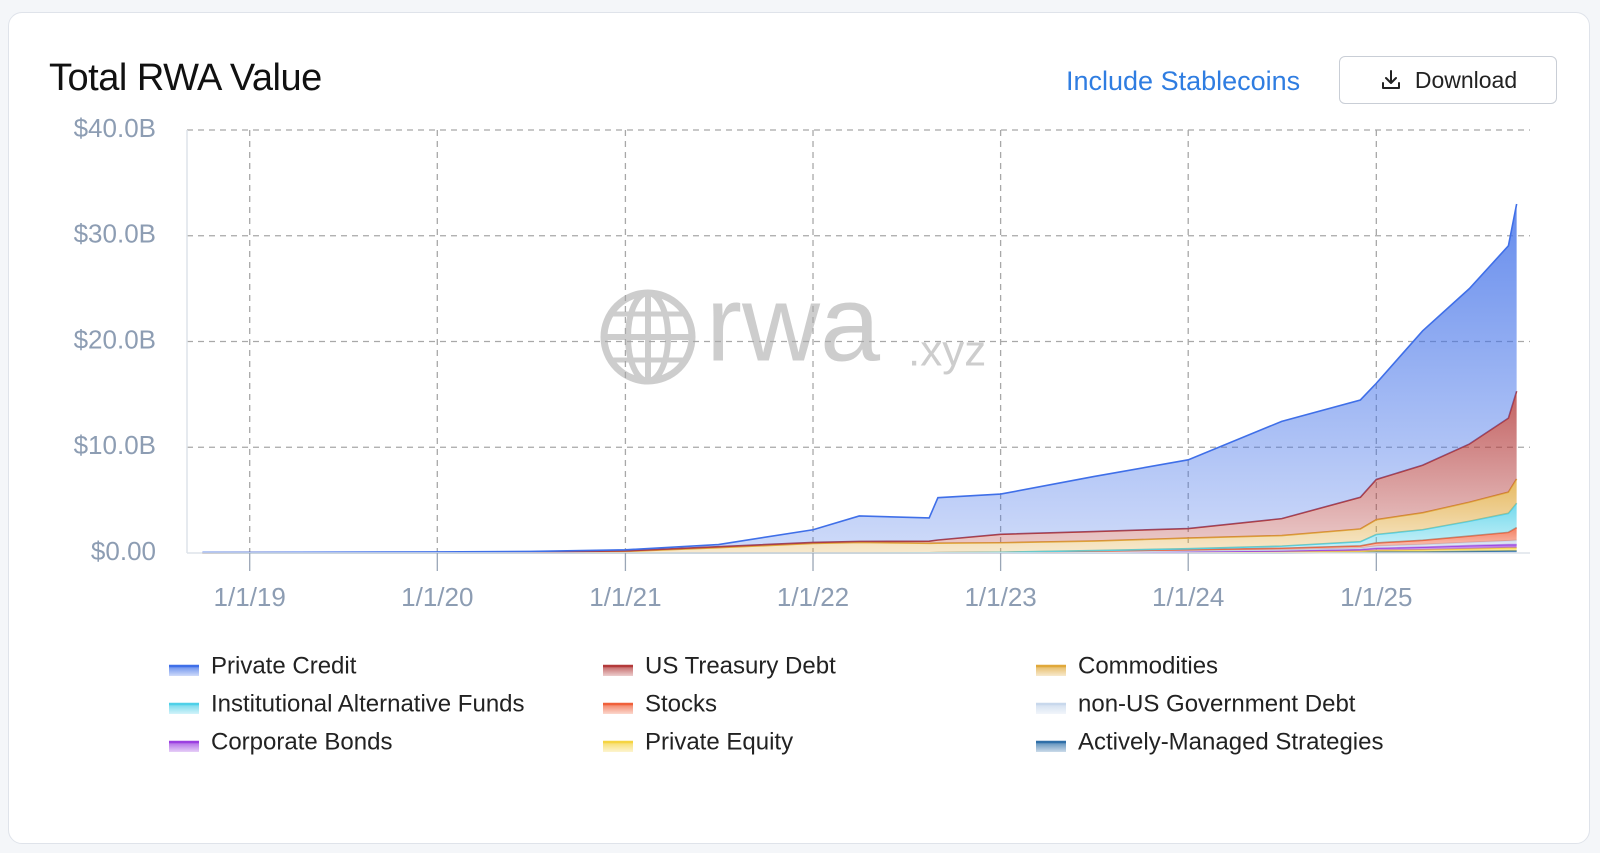 The height and width of the screenshot is (853, 1600). Describe the element at coordinates (284, 665) in the screenshot. I see `legend-label: Private Credit` at that location.